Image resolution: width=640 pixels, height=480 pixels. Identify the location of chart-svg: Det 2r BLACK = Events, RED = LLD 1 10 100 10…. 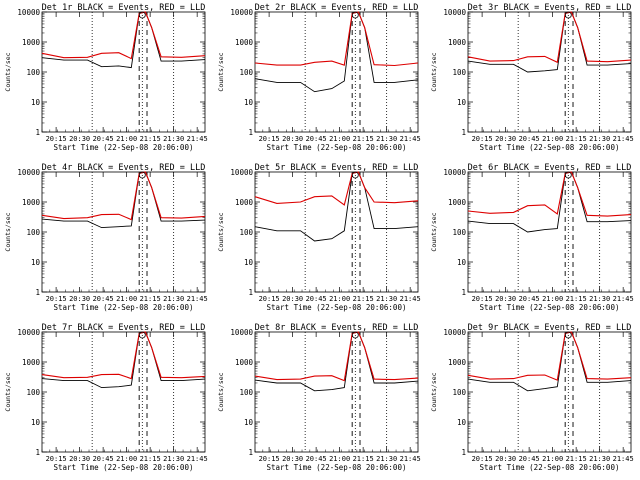
(319, 77).